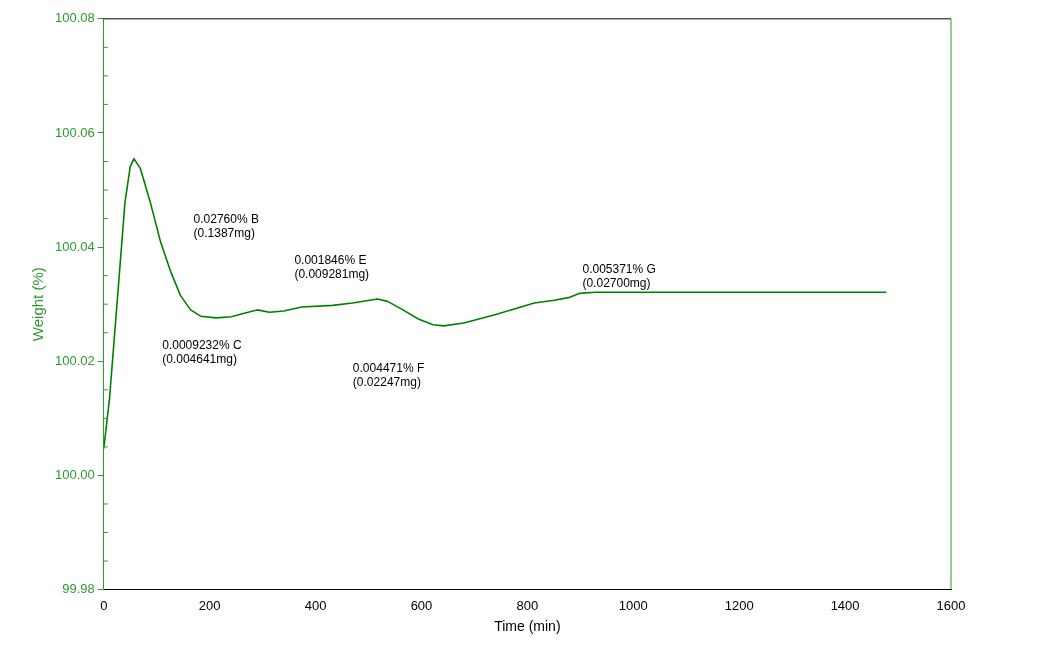 The width and height of the screenshot is (1039, 650). I want to click on y-tick-label: 100.04, so click(75, 246).